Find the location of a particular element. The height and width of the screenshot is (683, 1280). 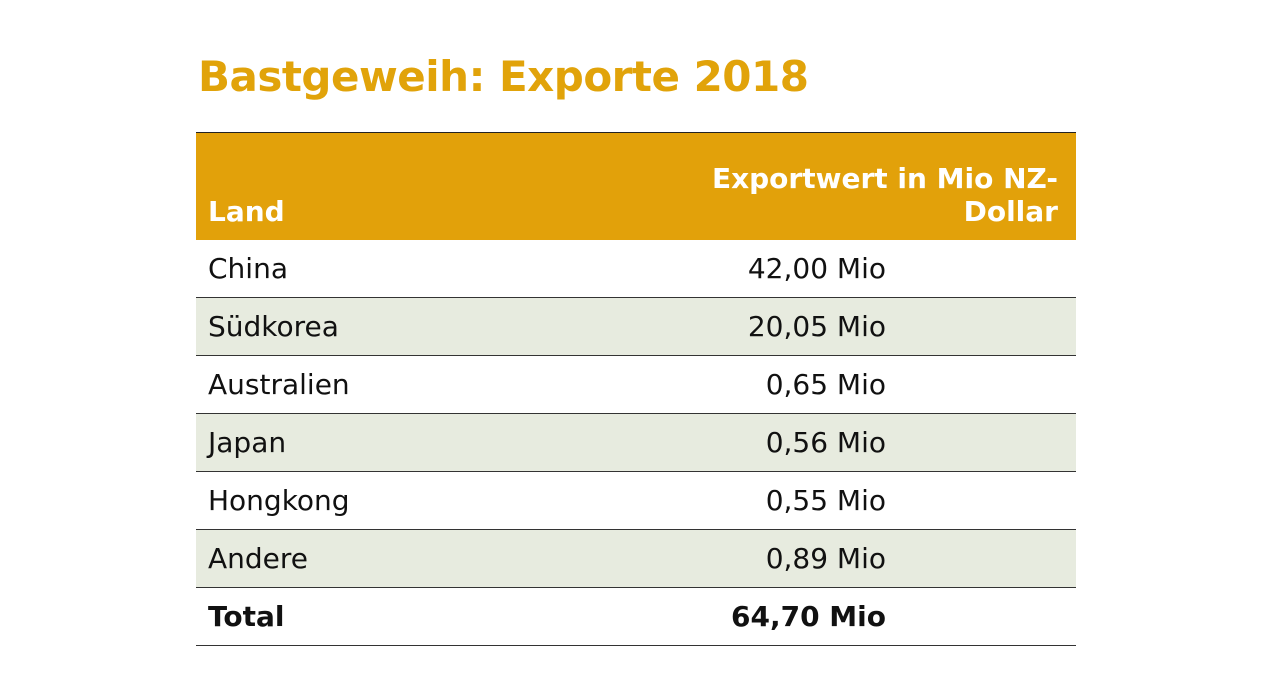

cell: China is located at coordinates (248, 268).